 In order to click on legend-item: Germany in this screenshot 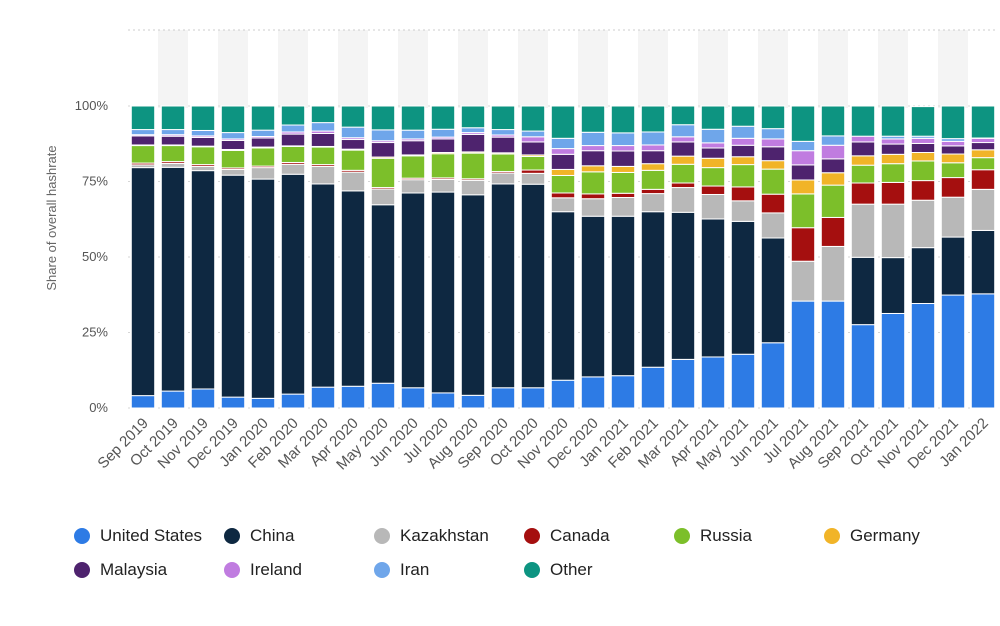, I will do `click(872, 536)`.